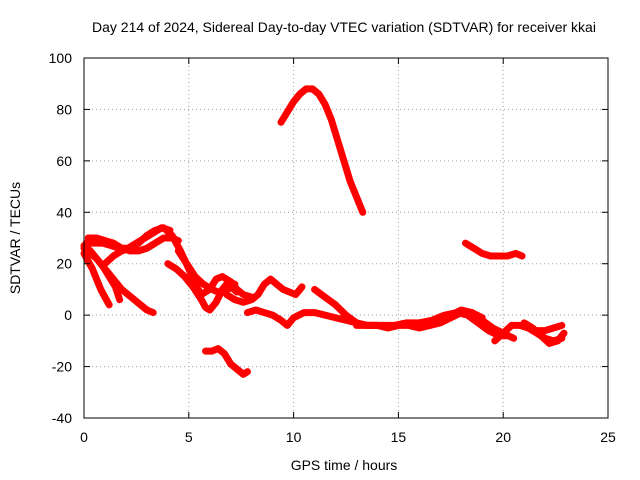 The height and width of the screenshot is (480, 640). What do you see at coordinates (608, 437) in the screenshot?
I see `x-tick-label: 25` at bounding box center [608, 437].